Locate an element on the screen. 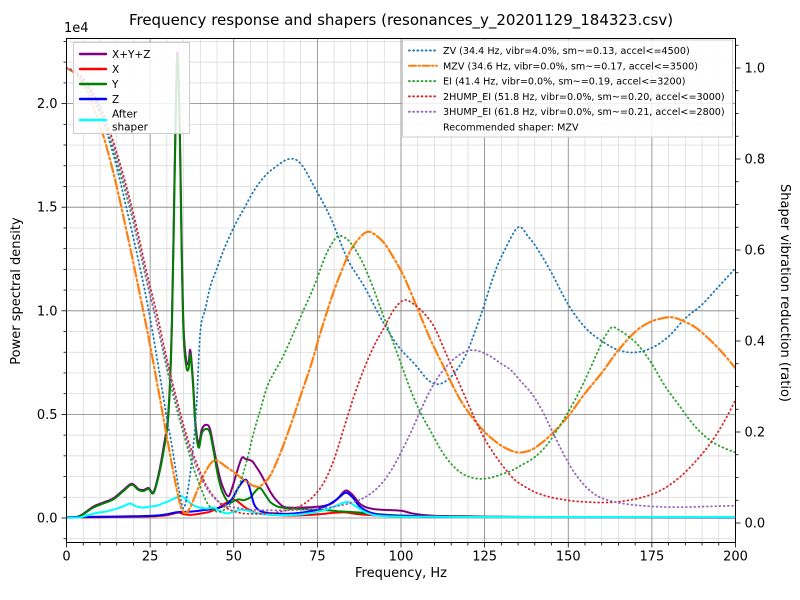 The width and height of the screenshot is (800, 600). x-tick-label: 150 is located at coordinates (568, 557).